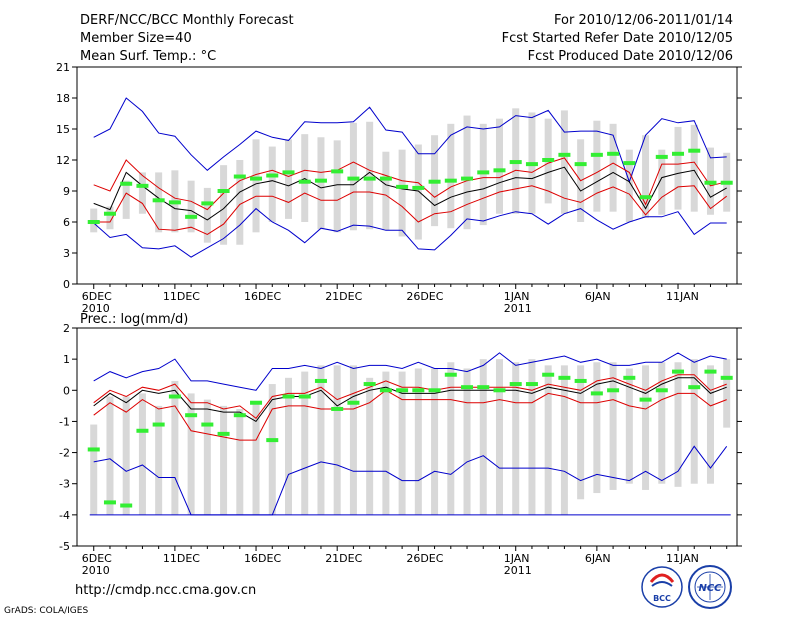  I want to click on y-tick-label: 9, so click(66, 191).